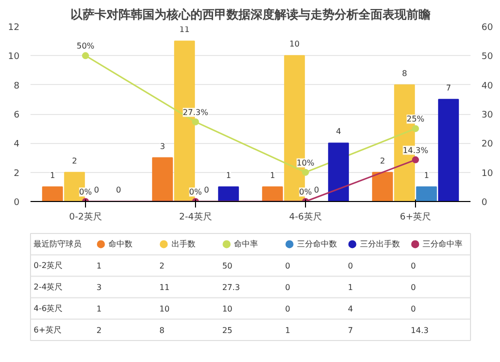 The height and width of the screenshot is (362, 500). I want to click on data-label: 11, so click(164, 287).